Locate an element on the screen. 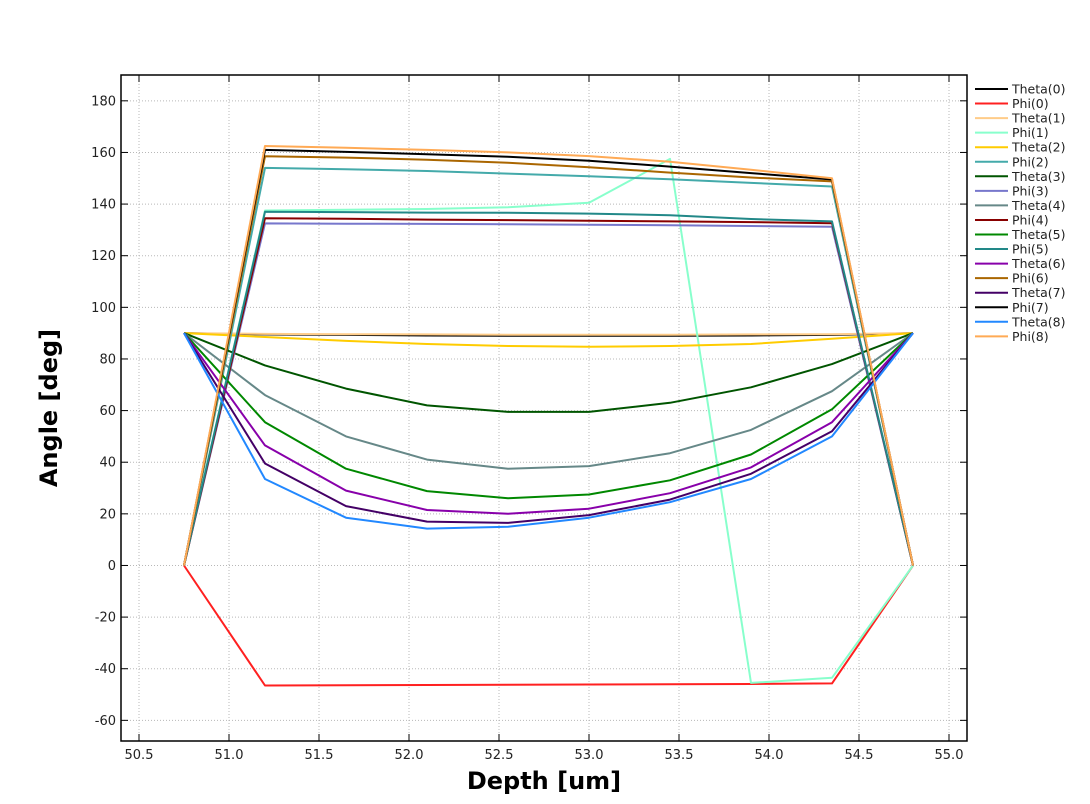  y-tick-label: 40 is located at coordinates (107, 463).